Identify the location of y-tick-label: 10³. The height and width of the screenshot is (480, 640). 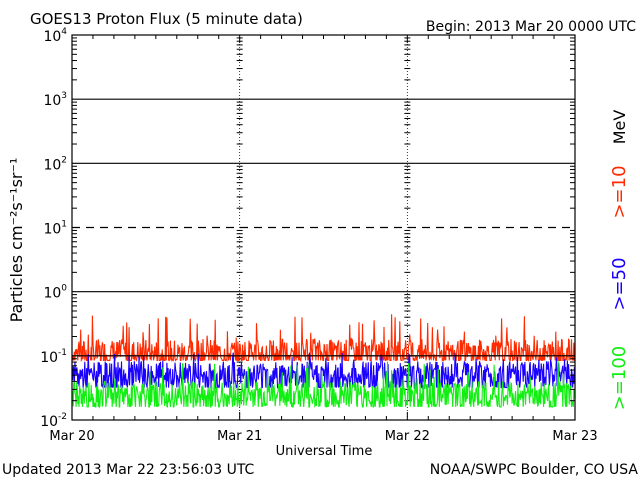
(55, 100).